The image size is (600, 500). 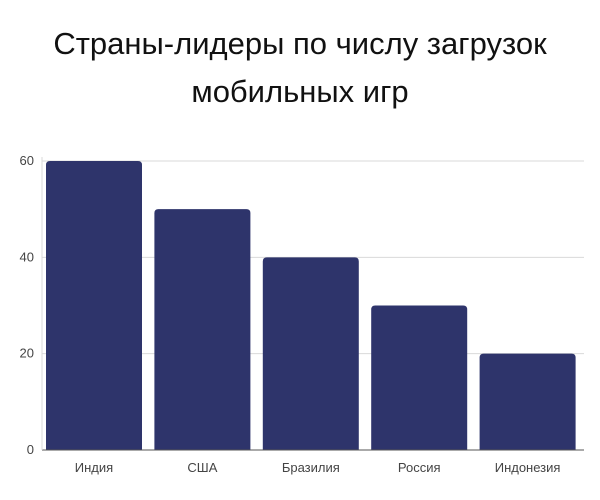 What do you see at coordinates (27, 353) in the screenshot?
I see `y-tick-label: 20` at bounding box center [27, 353].